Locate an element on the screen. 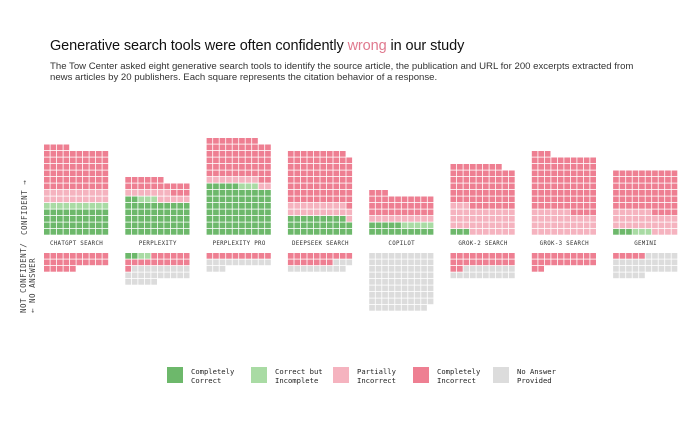  gemini-not-confident-square is located at coordinates (616, 269).